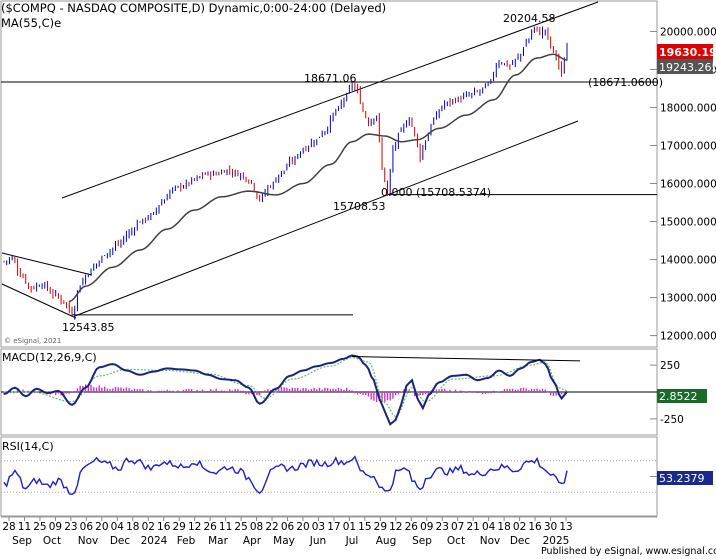 This screenshot has height=559, width=716. What do you see at coordinates (349, 527) in the screenshot?
I see `x-day-label: 01` at bounding box center [349, 527].